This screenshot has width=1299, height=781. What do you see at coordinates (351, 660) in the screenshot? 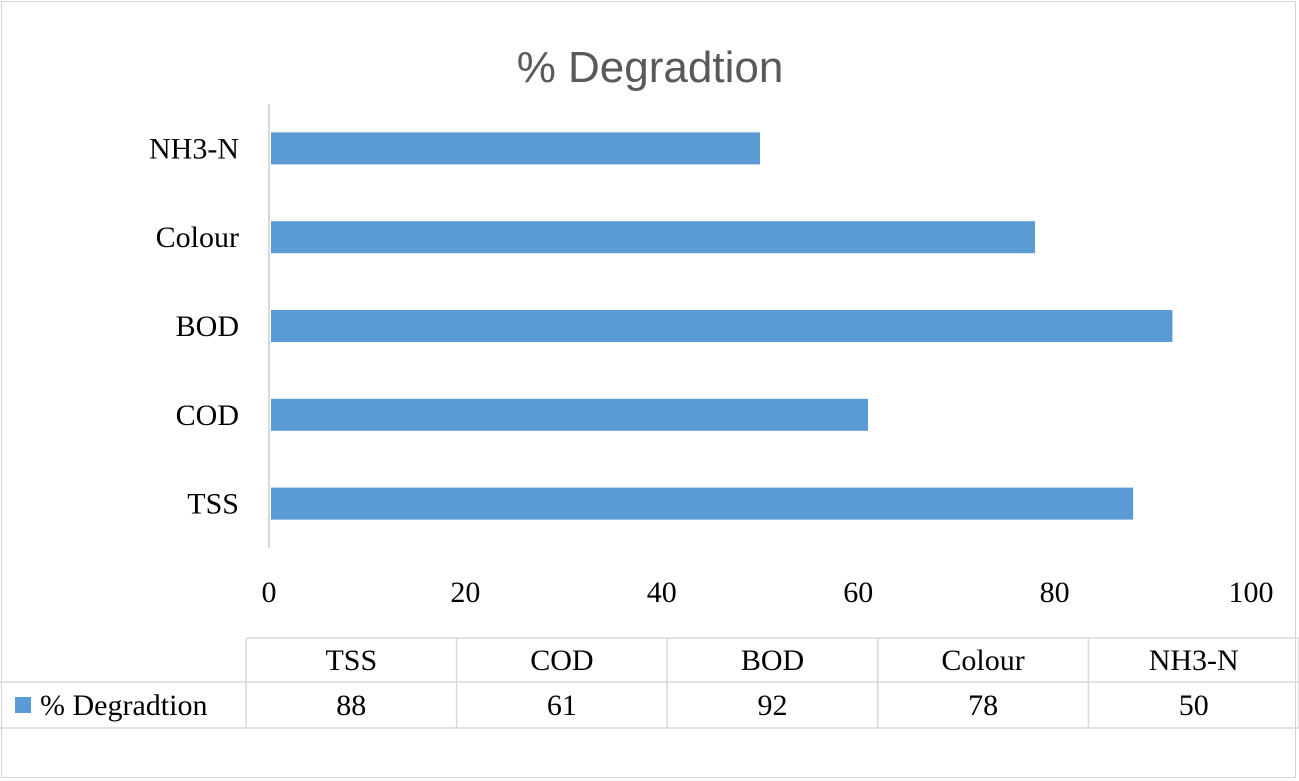
I see `table-header-cell: TSS` at bounding box center [351, 660].